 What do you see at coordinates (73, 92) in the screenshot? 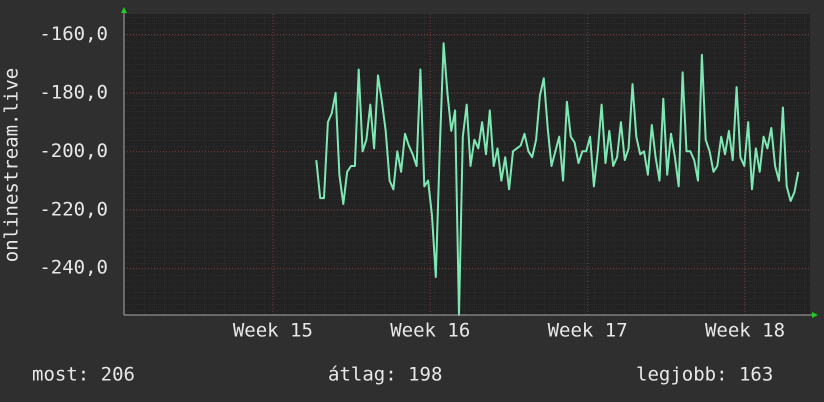
I see `y-tick-label: -180,0` at bounding box center [73, 92].